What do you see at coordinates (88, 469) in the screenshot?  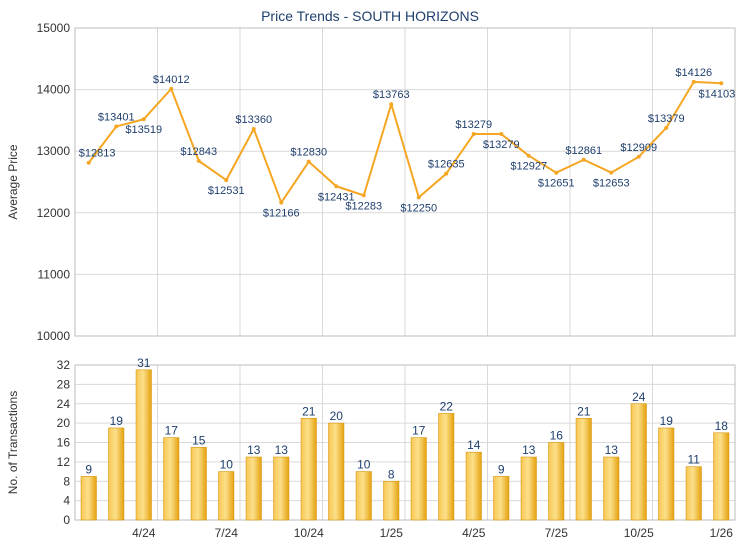 I see `transaction-bar-label: 9` at bounding box center [88, 469].